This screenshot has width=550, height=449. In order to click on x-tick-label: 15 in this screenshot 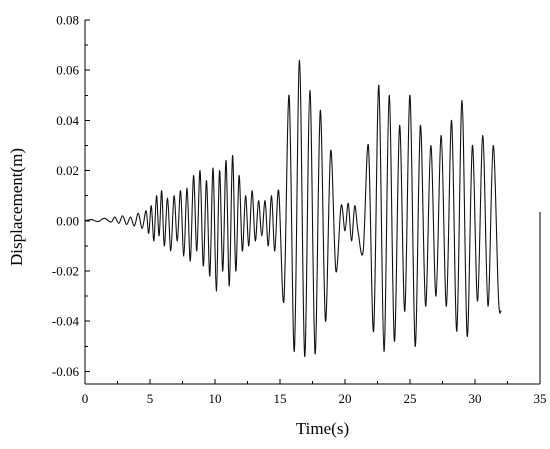, I will do `click(280, 398)`.